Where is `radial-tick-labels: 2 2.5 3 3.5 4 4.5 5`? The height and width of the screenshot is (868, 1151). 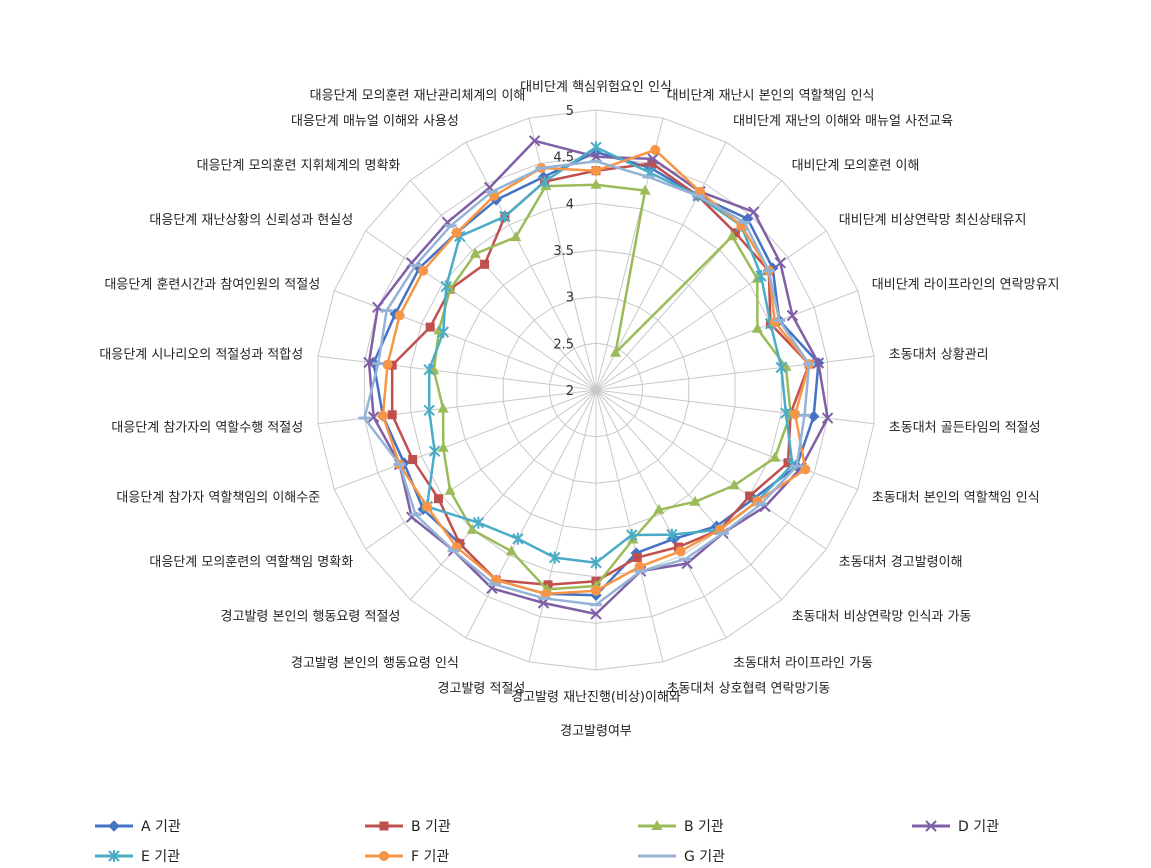 radial-tick-labels: 2 2.5 3 3.5 4 4.5 5 is located at coordinates (563, 251).